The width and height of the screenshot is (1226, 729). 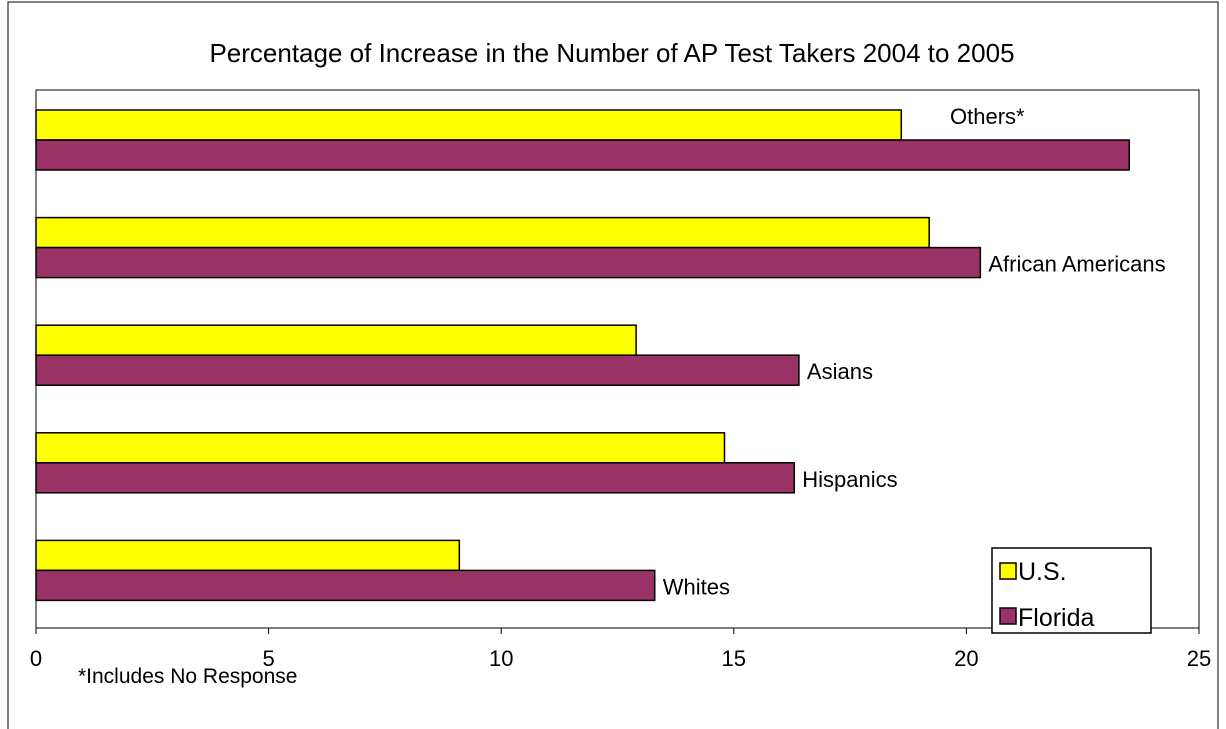 What do you see at coordinates (501, 658) in the screenshot?
I see `x-tick-label: 10` at bounding box center [501, 658].